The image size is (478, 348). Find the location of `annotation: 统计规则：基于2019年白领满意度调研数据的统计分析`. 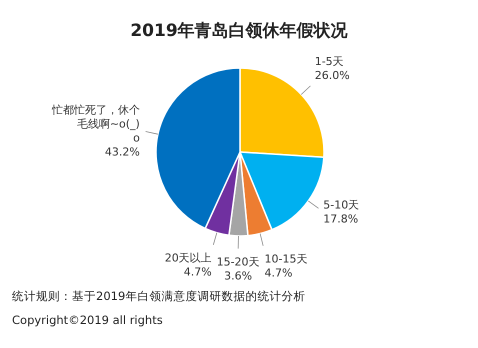

annotation: 统计规则：基于2019年白领满意度调研数据的统计分析 is located at coordinates (159, 296).